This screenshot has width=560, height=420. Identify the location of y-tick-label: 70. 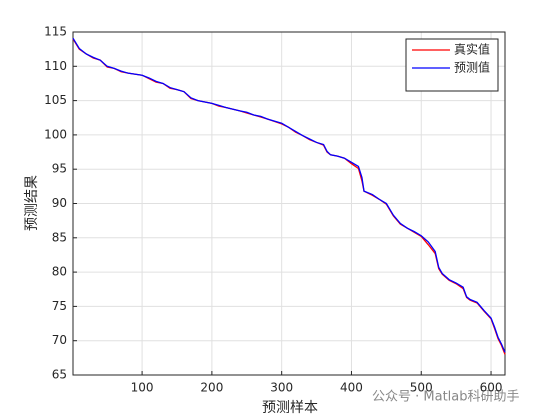
(59, 340).